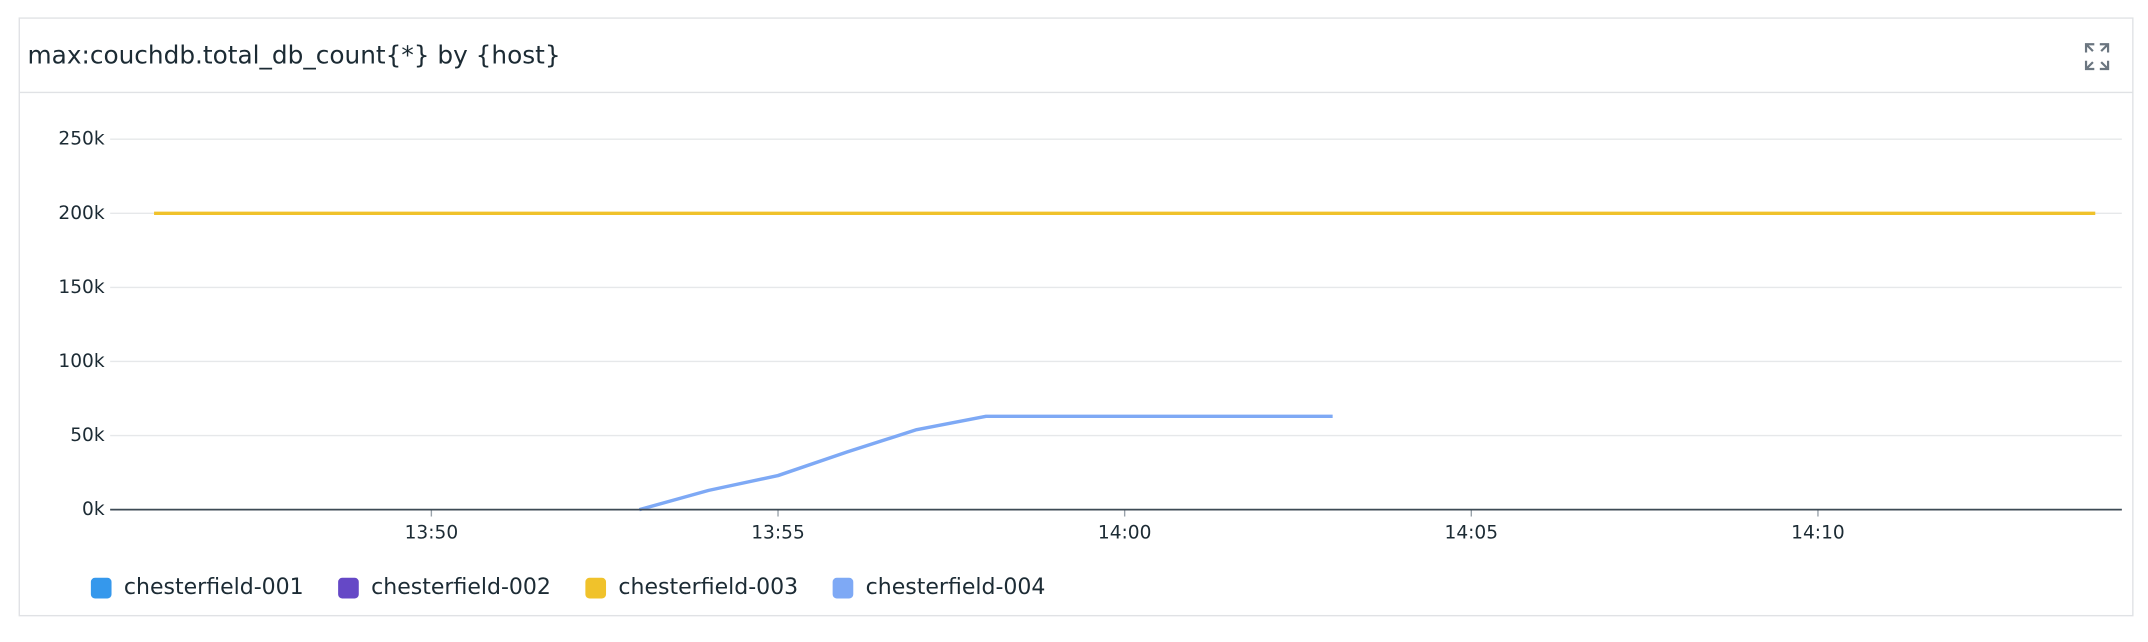 The width and height of the screenshot is (2148, 642). I want to click on chart-title: max:couchdb.total_db_count{*} by {host}, so click(294, 55).